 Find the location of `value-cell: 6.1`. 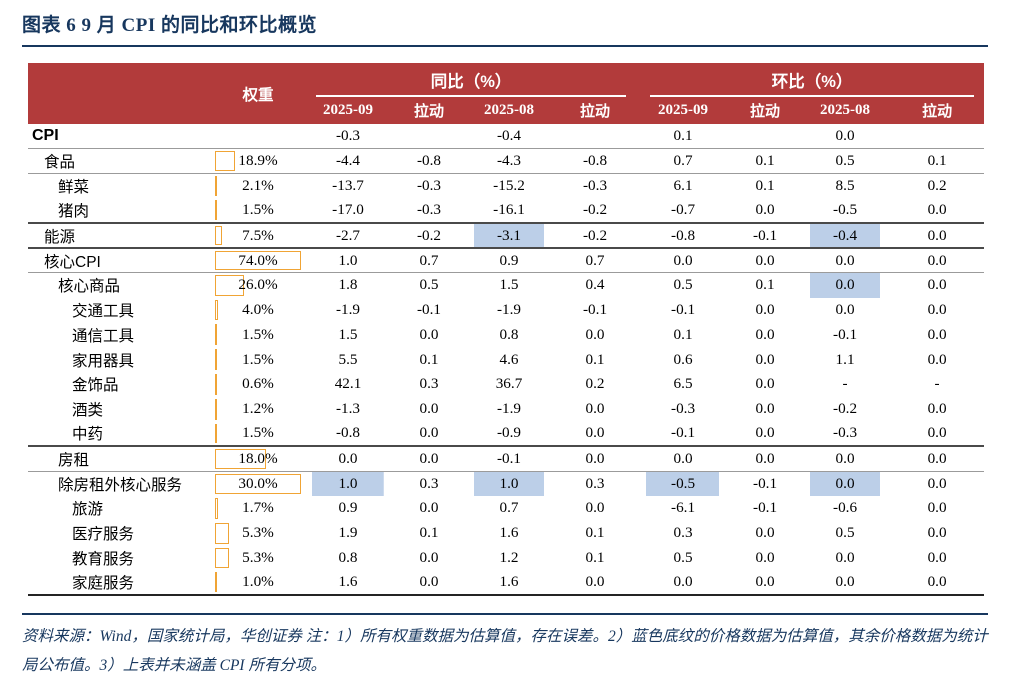

value-cell: 6.1 is located at coordinates (683, 186).